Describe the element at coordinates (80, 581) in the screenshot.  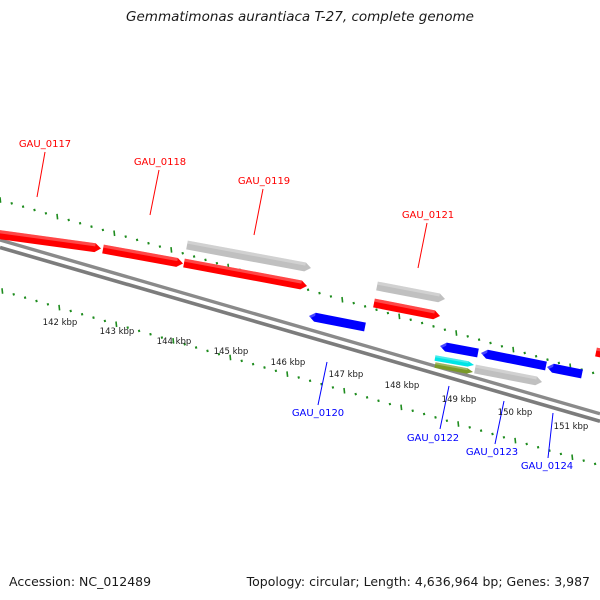
I see `accession-label: Accession: NC_012489` at that location.